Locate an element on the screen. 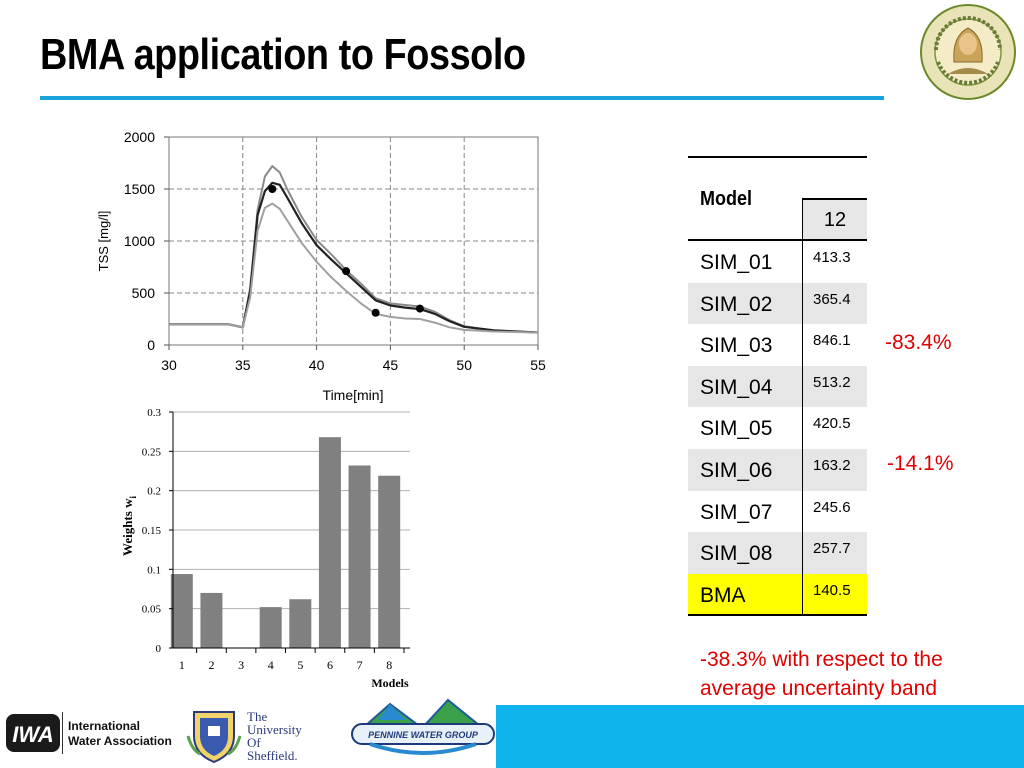 The image size is (1024, 768). tss-chart-observations is located at coordinates (346, 251).